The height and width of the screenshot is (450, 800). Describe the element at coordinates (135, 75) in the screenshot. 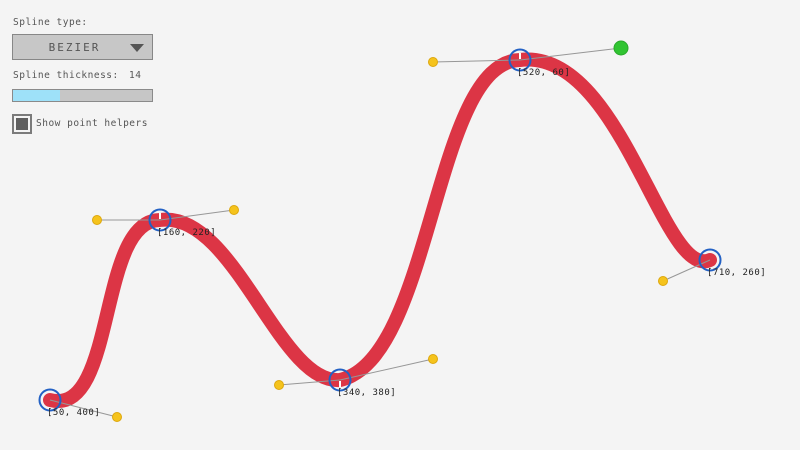

I see `spline-thickness-value: 14` at that location.